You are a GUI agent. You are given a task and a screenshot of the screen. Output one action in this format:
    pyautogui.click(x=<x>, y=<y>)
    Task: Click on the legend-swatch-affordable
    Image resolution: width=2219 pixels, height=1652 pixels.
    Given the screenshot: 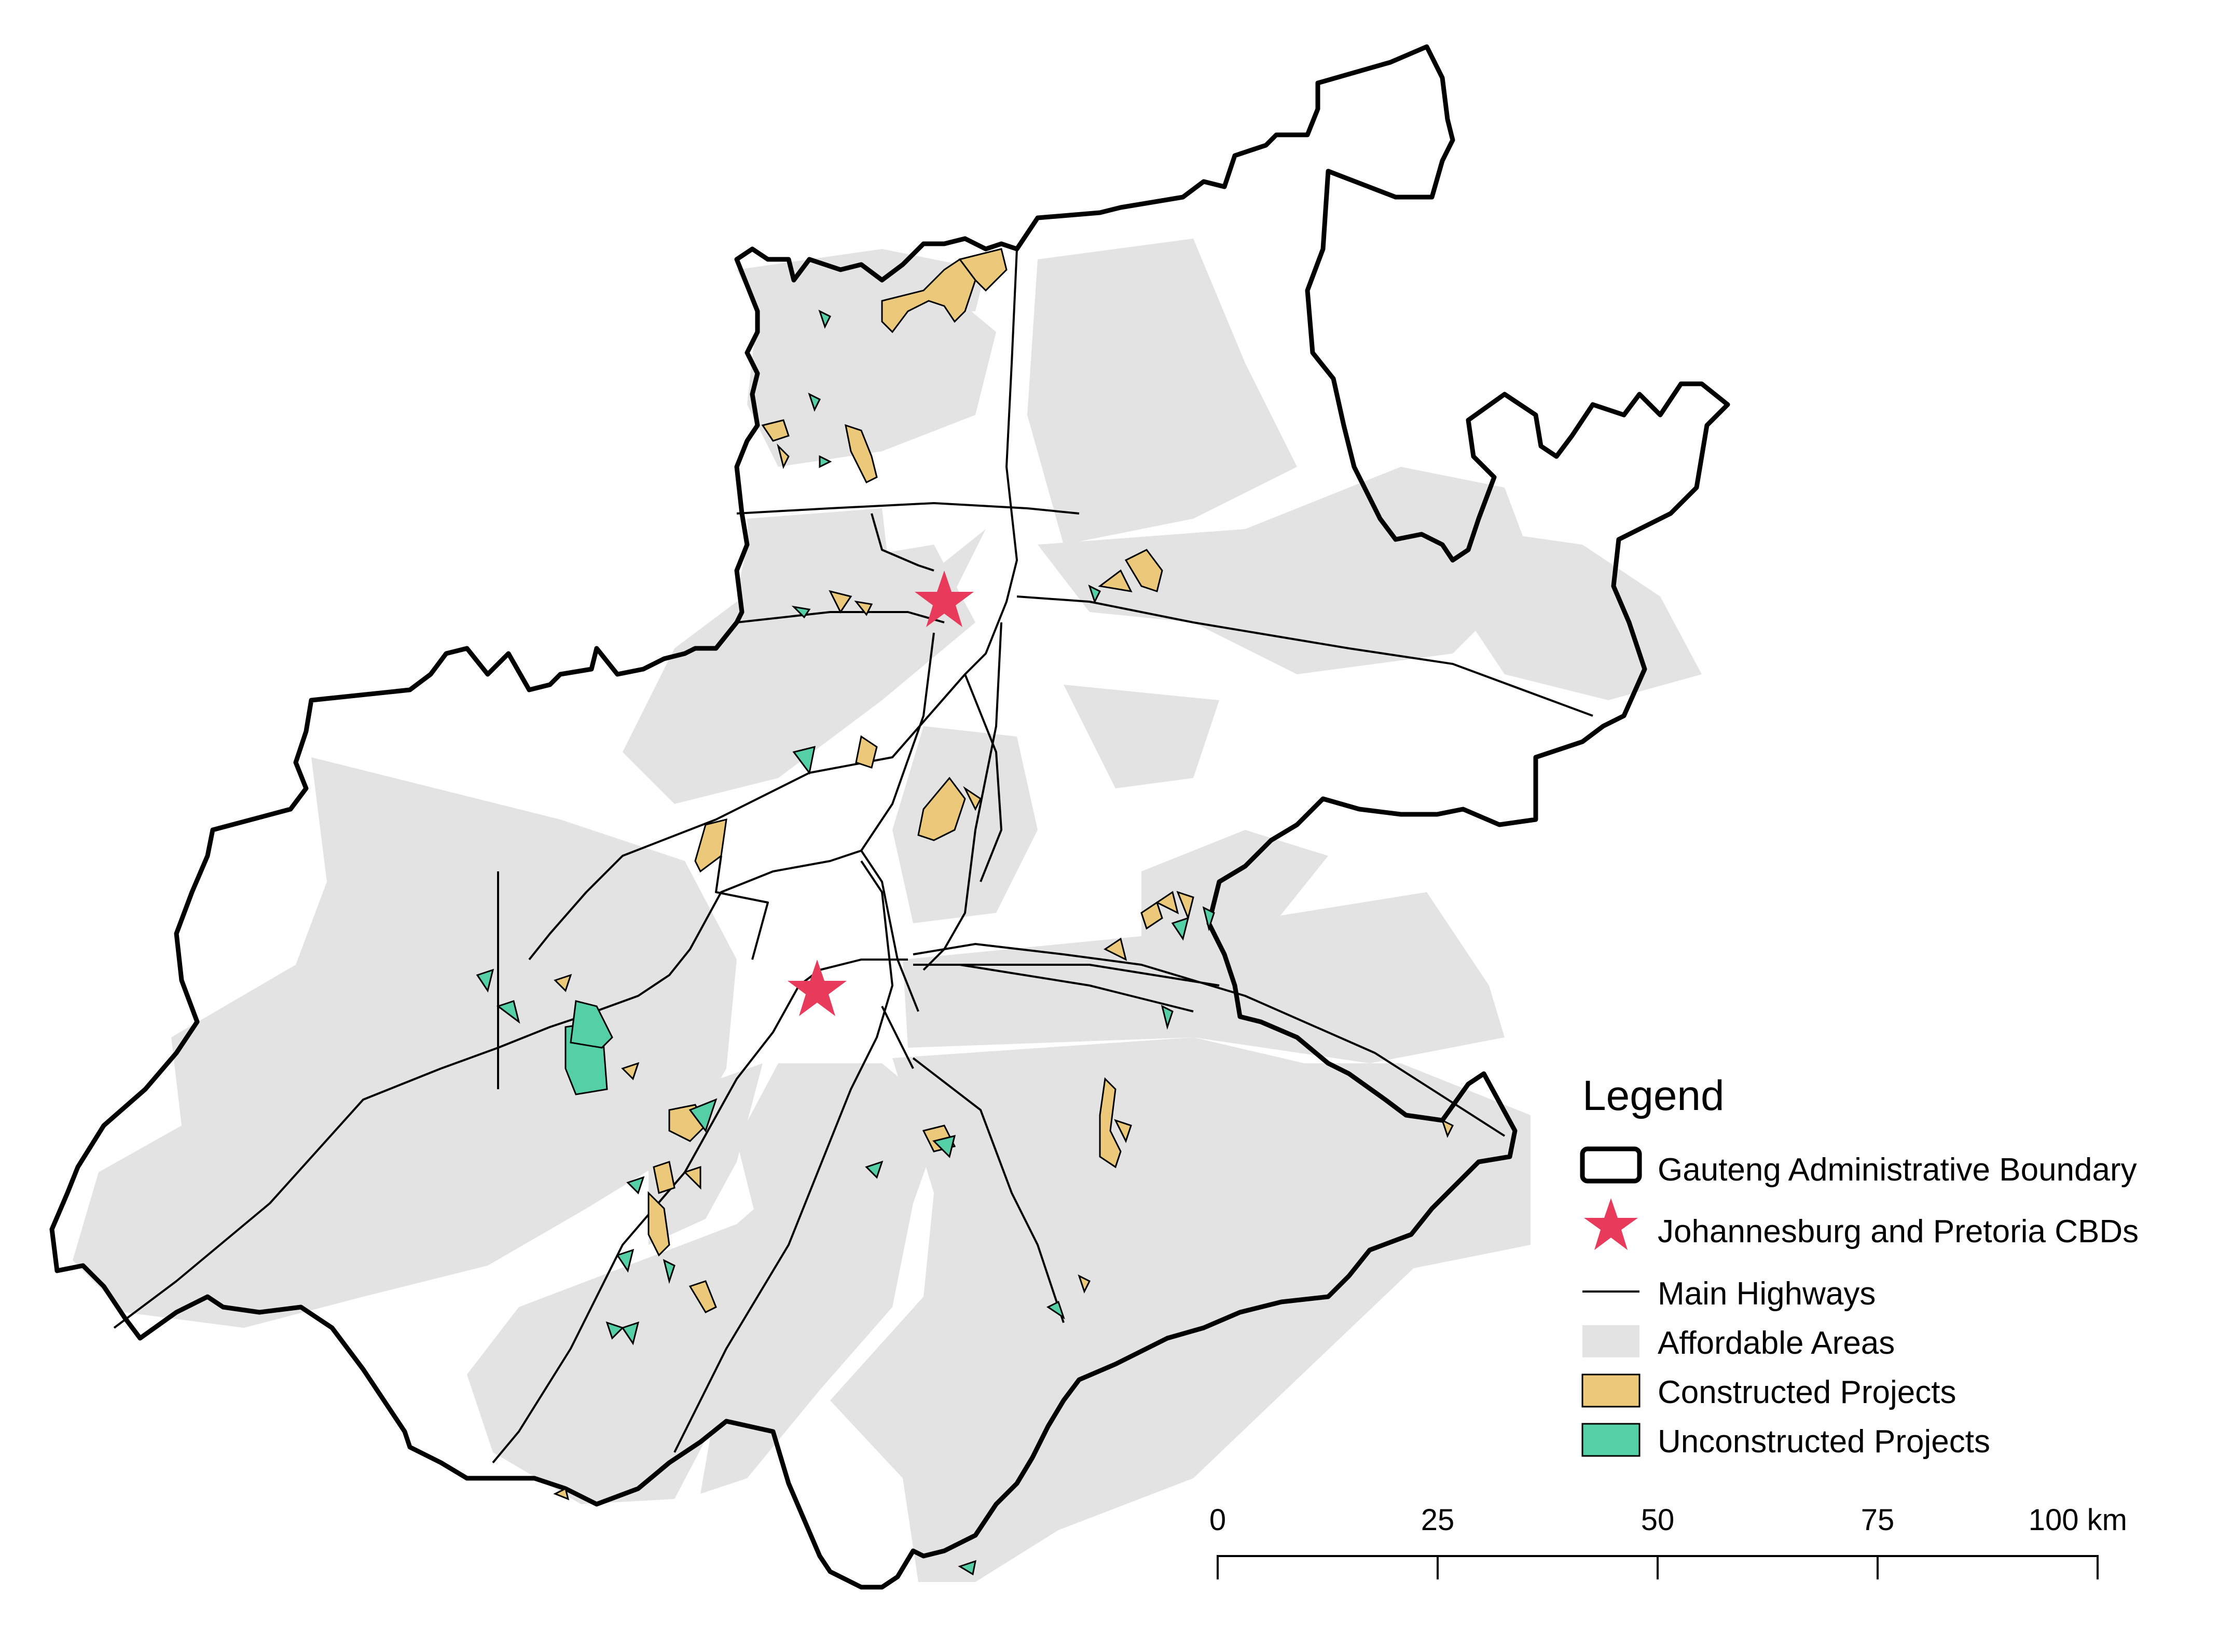 What is the action you would take?
    pyautogui.click(x=1610, y=1341)
    